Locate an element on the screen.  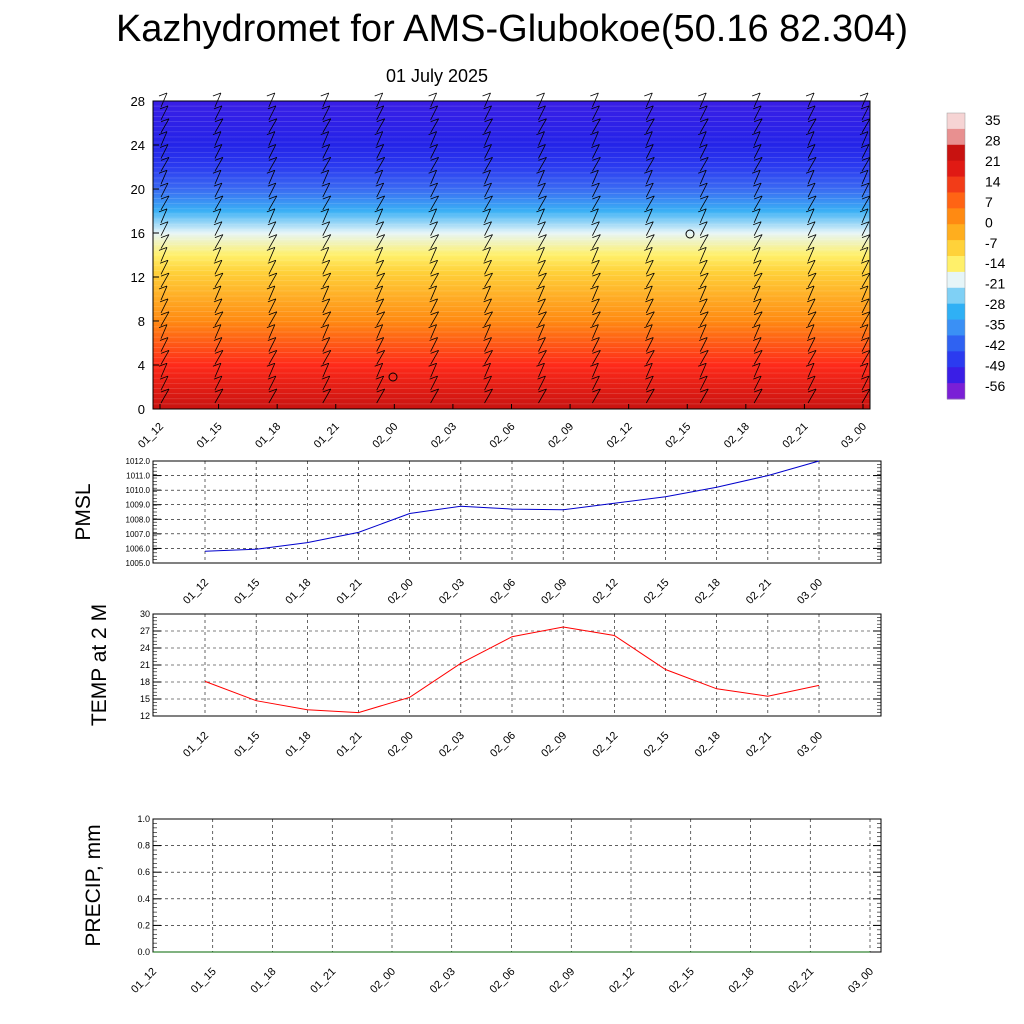
y-tick-label: 1.0 is located at coordinates (143, 819).